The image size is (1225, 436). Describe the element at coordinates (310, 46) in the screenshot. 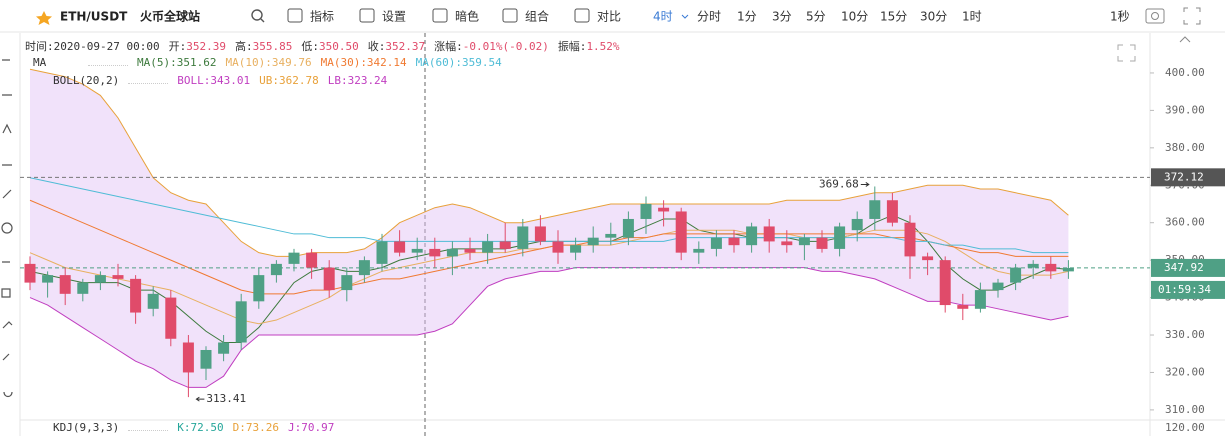

I see `info-label: 低:` at that location.